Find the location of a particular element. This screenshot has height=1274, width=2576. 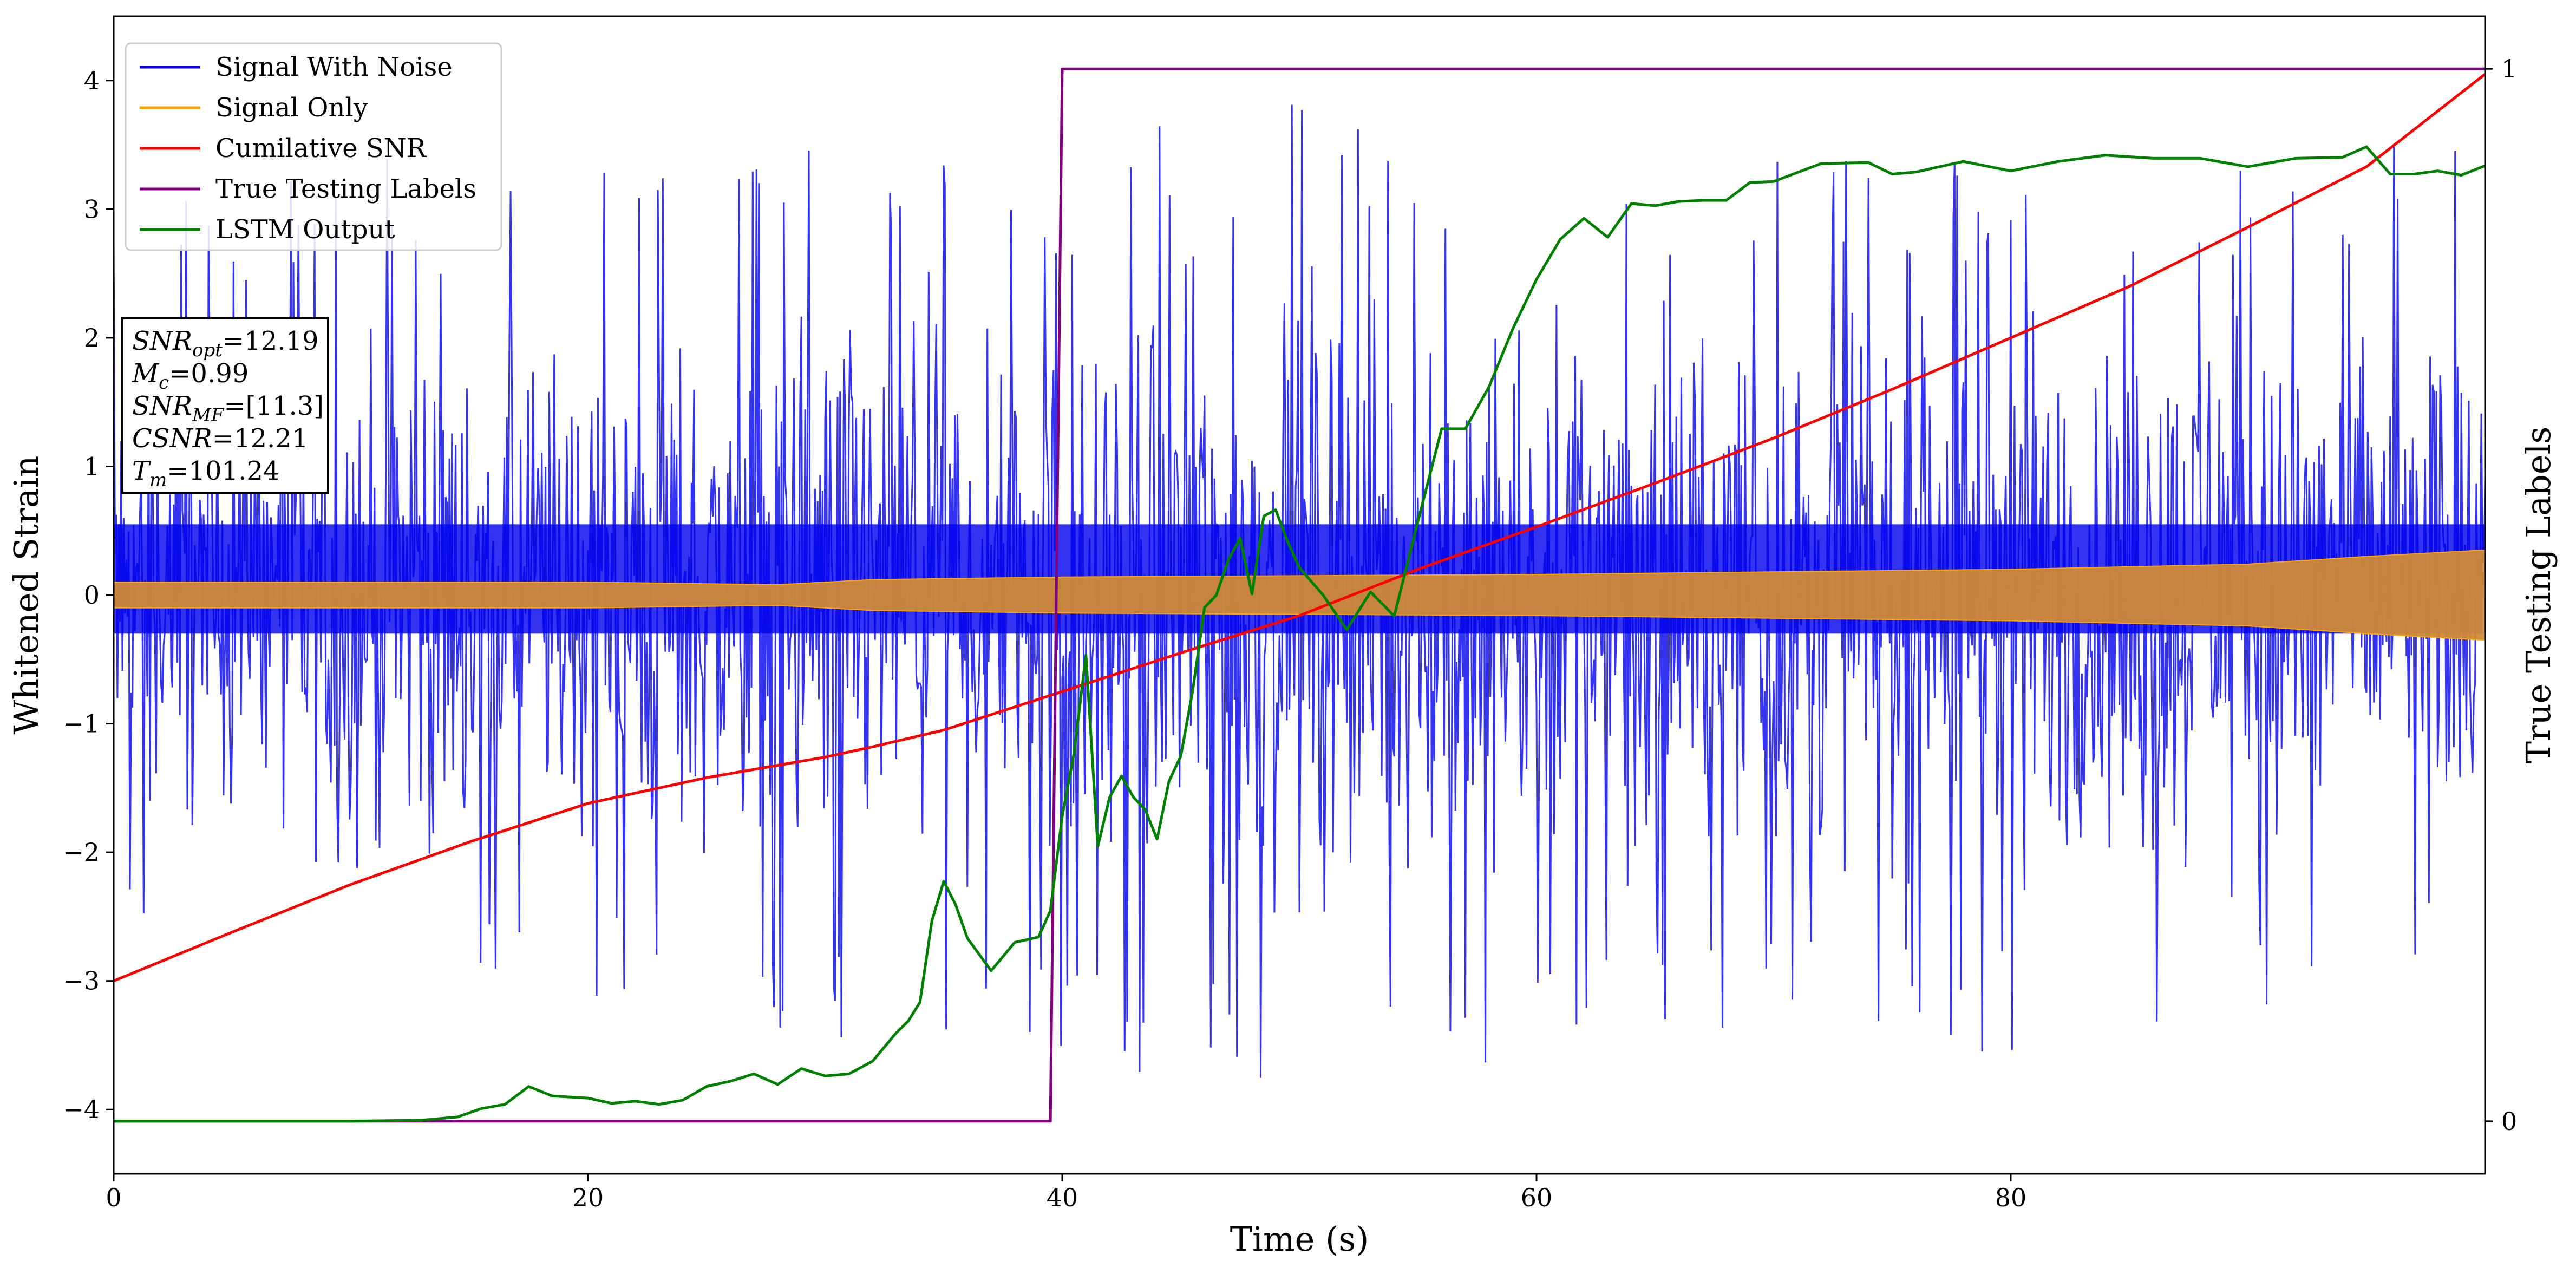

info-value: =12.21 is located at coordinates (260, 438).